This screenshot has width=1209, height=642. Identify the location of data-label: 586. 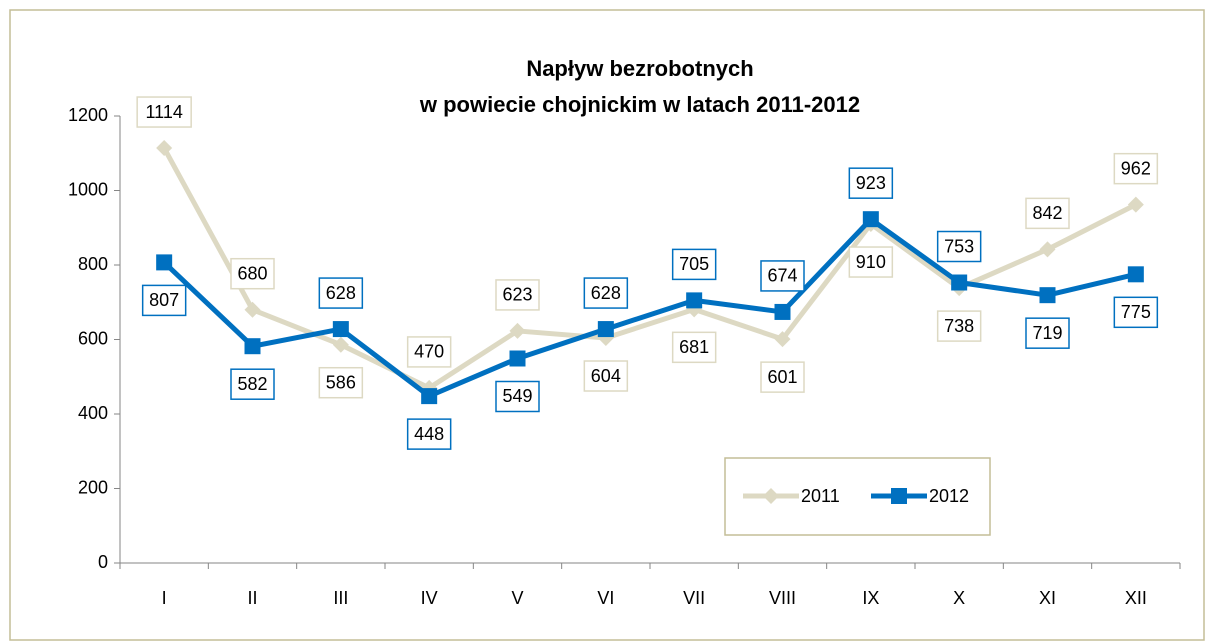
(341, 382).